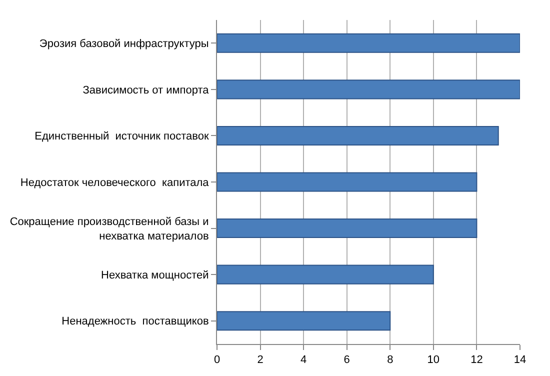 The height and width of the screenshot is (376, 550). I want to click on y-tick-label: Зависимость от импорта, so click(146, 90).